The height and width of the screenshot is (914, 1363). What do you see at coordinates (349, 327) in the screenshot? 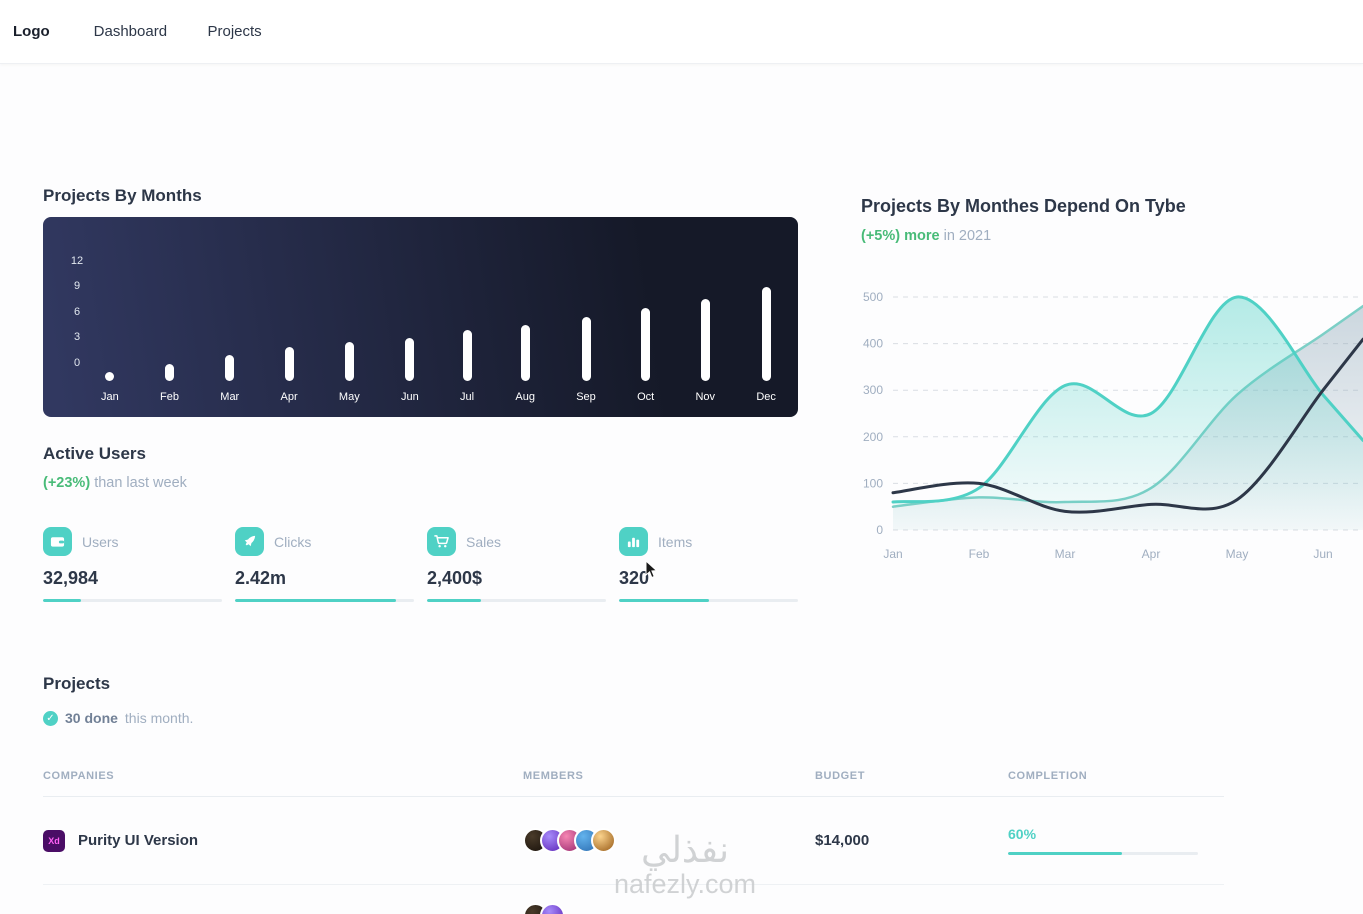
I see `bar-column: May` at bounding box center [349, 327].